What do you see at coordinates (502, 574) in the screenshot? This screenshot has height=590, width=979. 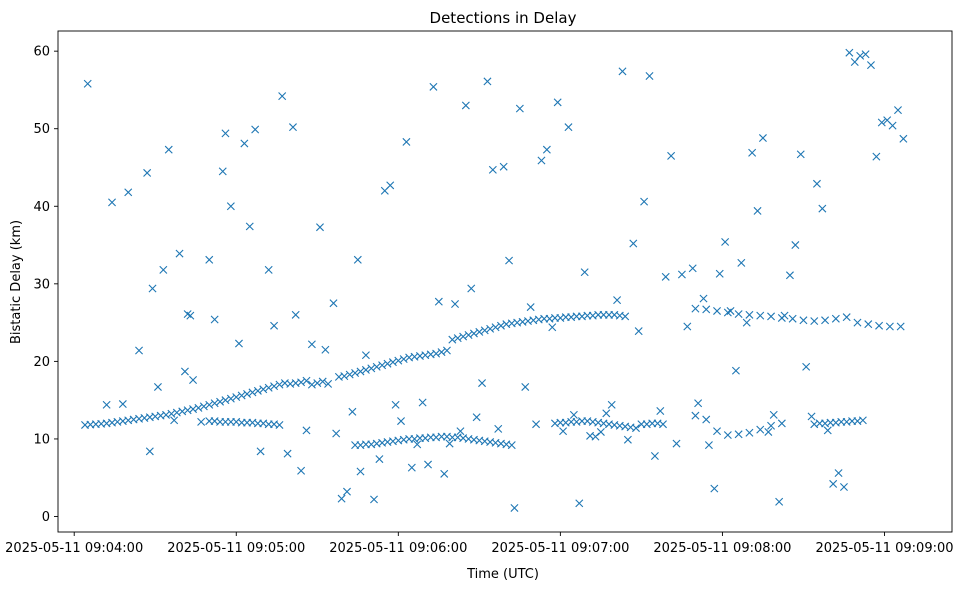 I see `x-axis-label: Time (UTC)` at bounding box center [502, 574].